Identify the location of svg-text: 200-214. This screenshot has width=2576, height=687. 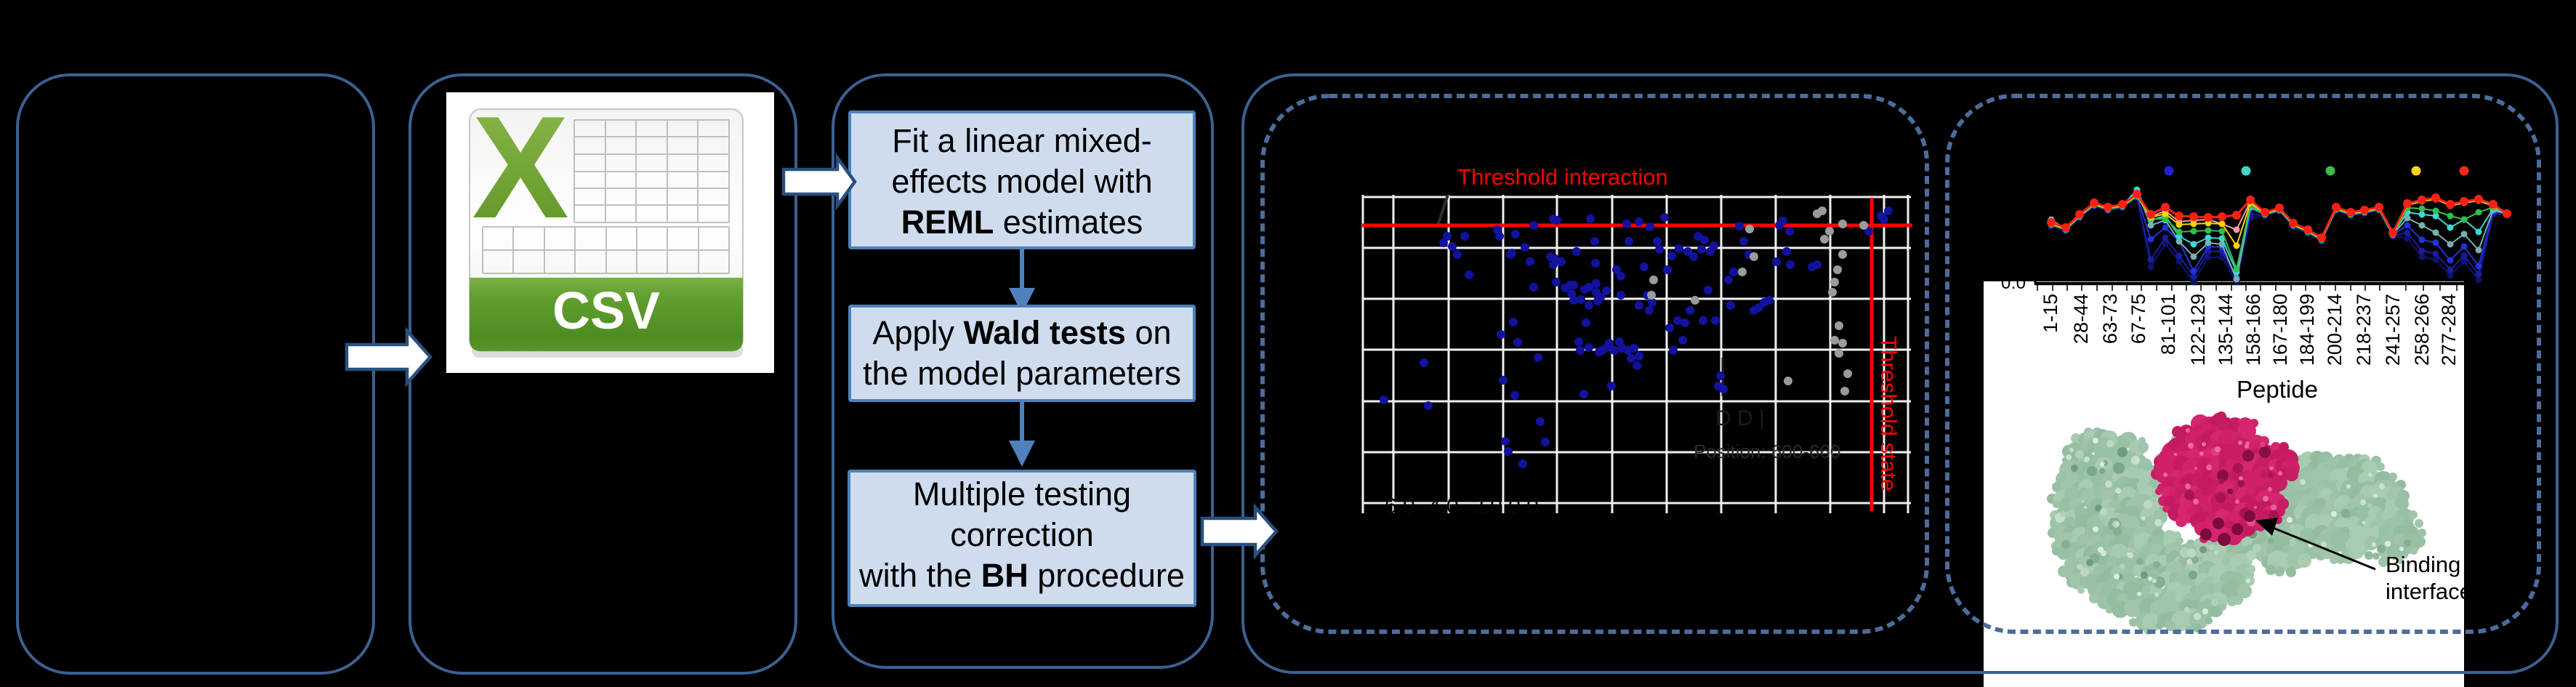
(2335, 330).